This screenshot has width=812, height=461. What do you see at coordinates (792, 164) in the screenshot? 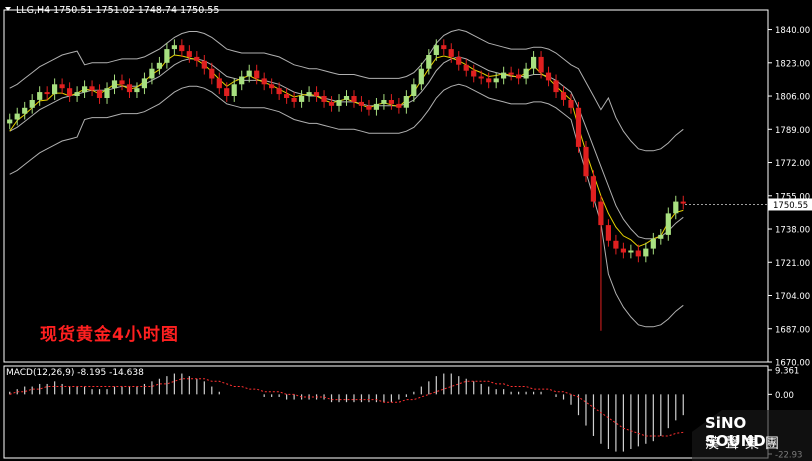
I see `price-tick-label: 1772.00` at bounding box center [792, 164].